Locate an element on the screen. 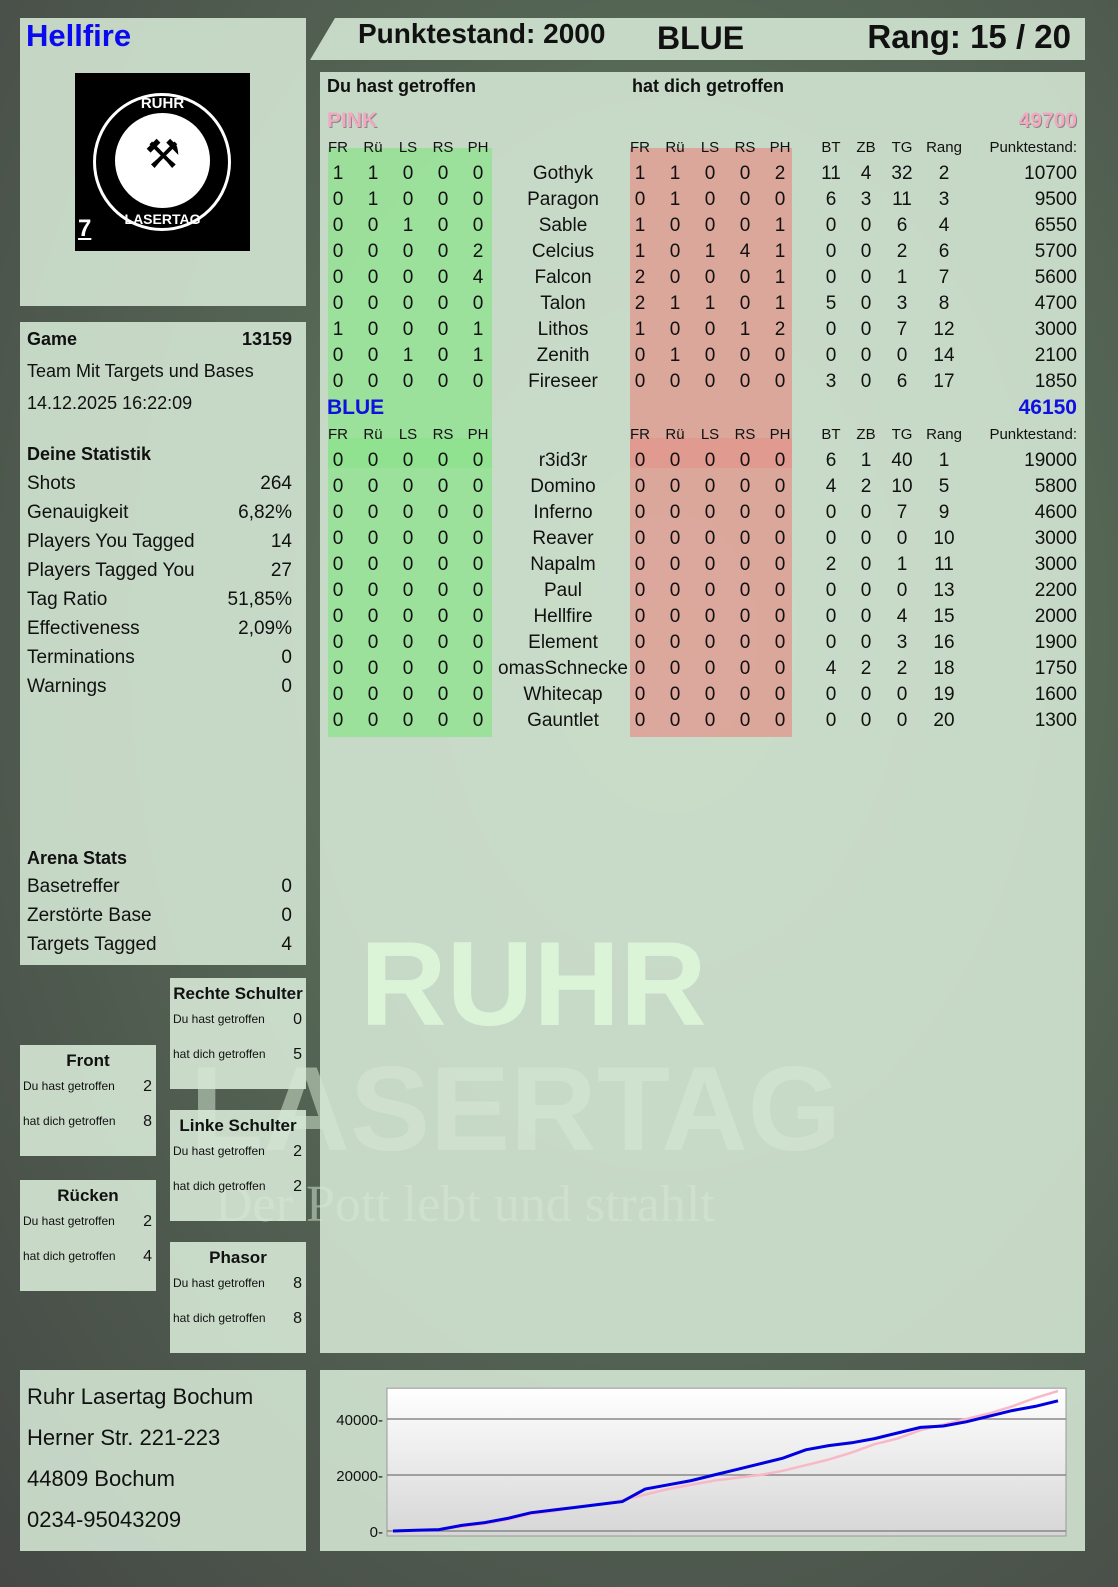 Image resolution: width=1118 pixels, height=1587 pixels. player-row: 0 0 0 0 0 Fireseer 0 0 0 0 0 3 0 6 17 1850 is located at coordinates (702, 382).